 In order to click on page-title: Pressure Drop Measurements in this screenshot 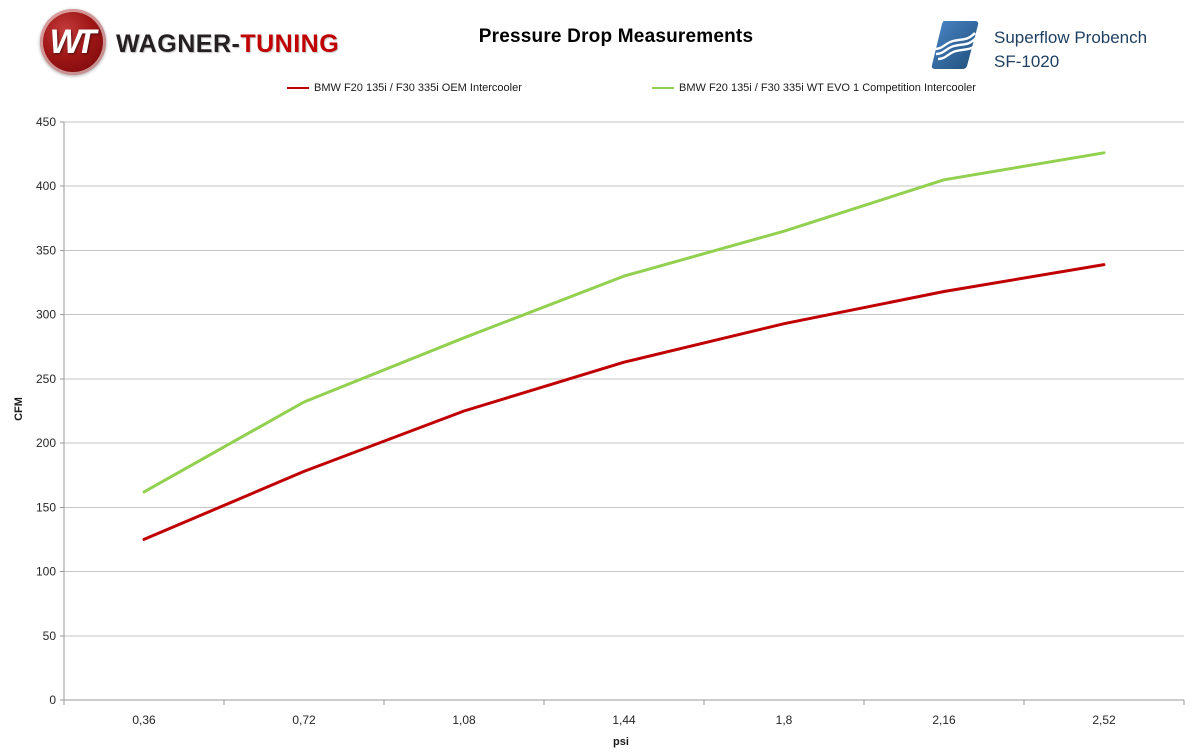, I will do `click(616, 36)`.